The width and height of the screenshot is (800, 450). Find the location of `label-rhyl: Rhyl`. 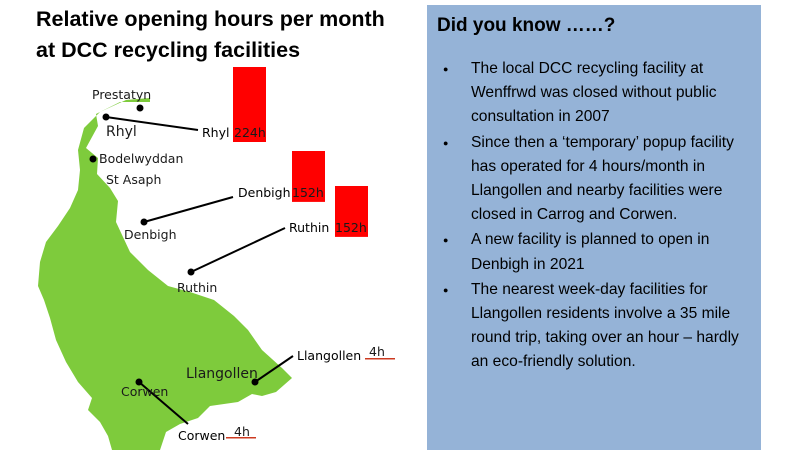

label-rhyl: Rhyl is located at coordinates (215, 132).